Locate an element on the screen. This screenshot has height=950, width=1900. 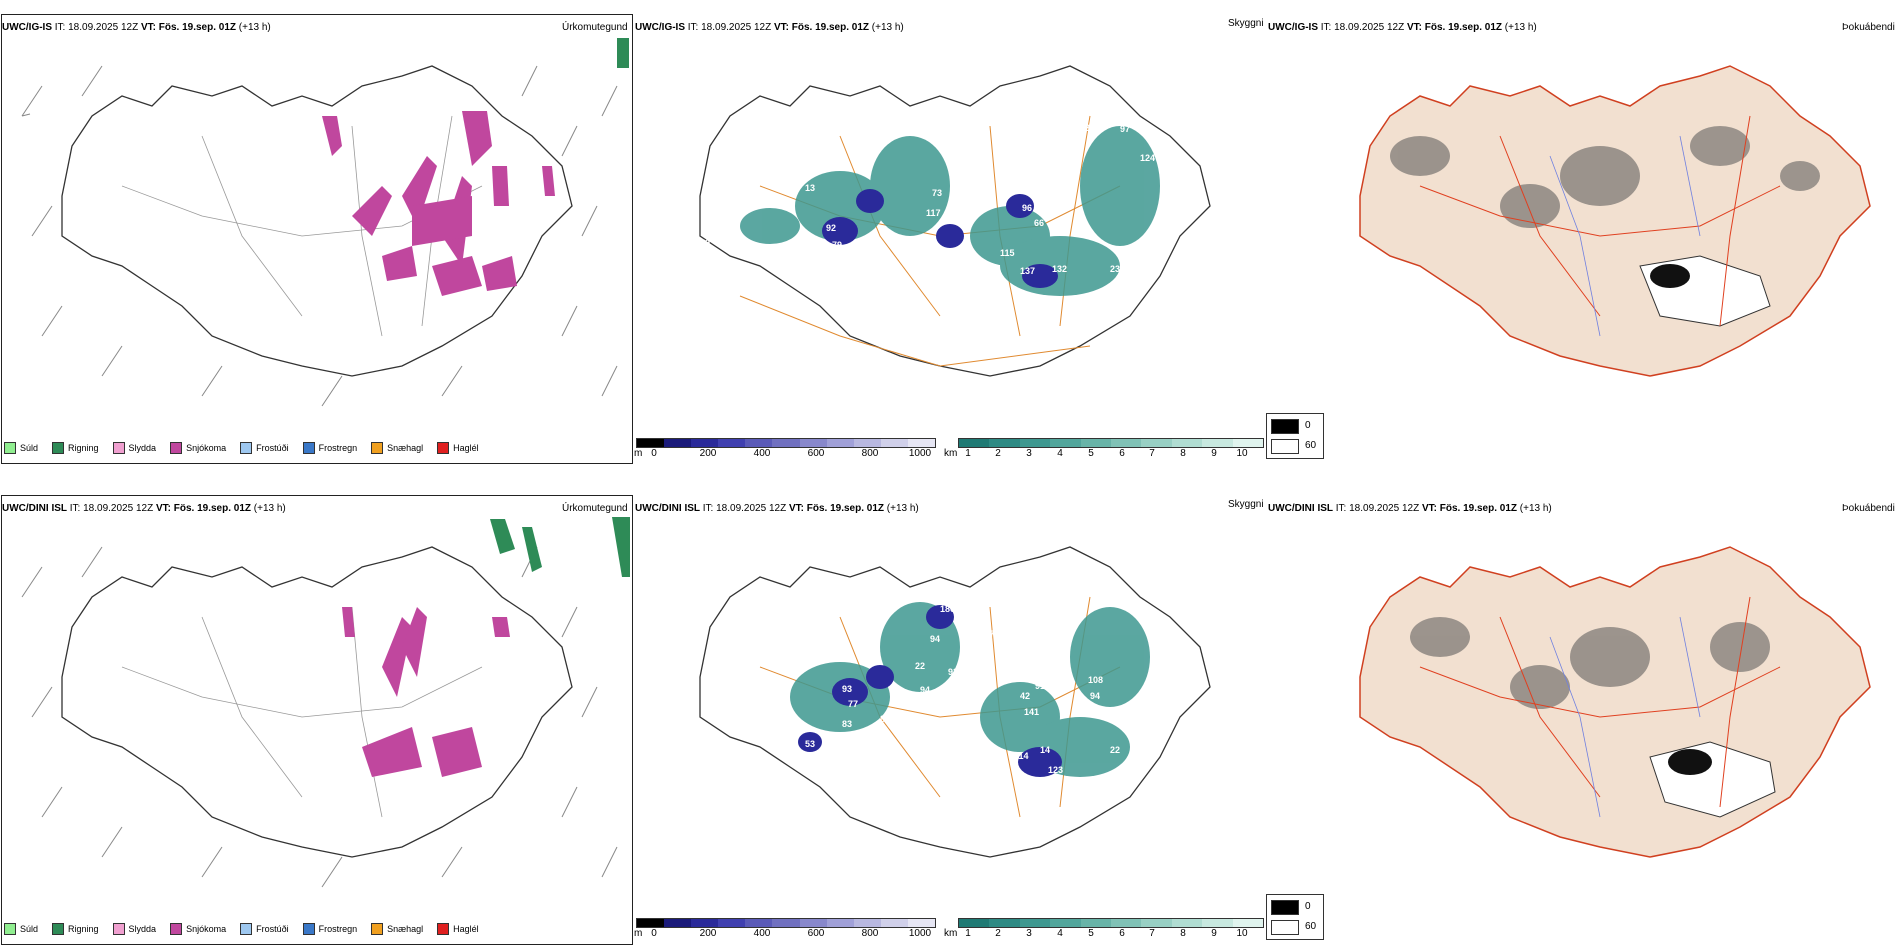
precip-map-row2 is located at coordinates (325, 702).